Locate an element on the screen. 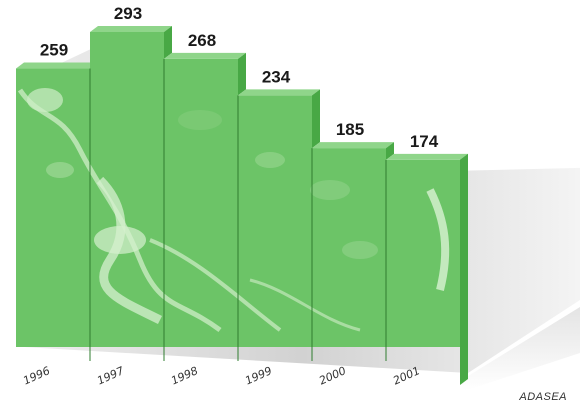 The height and width of the screenshot is (408, 580). bar-1996 is located at coordinates (57, 204).